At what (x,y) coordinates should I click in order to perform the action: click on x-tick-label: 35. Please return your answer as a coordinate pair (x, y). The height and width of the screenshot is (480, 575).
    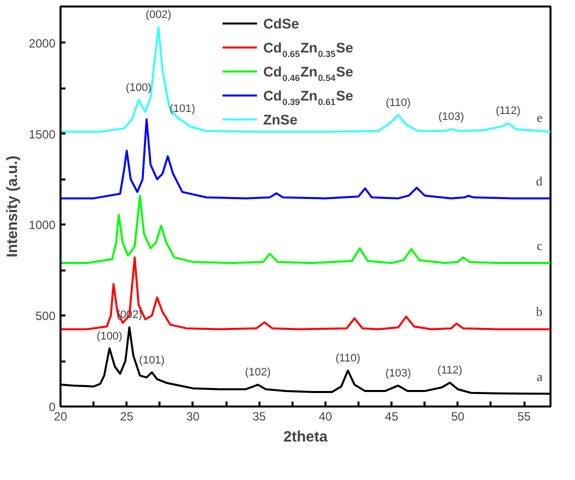
    Looking at the image, I should click on (259, 417).